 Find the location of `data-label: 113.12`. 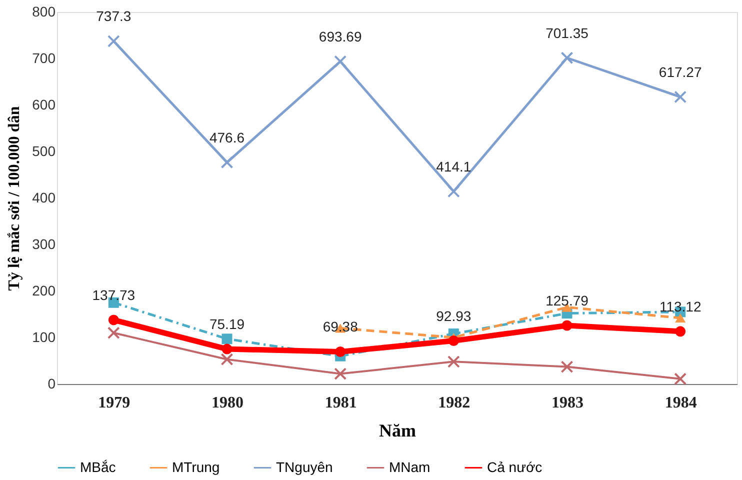

data-label: 113.12 is located at coordinates (680, 306).